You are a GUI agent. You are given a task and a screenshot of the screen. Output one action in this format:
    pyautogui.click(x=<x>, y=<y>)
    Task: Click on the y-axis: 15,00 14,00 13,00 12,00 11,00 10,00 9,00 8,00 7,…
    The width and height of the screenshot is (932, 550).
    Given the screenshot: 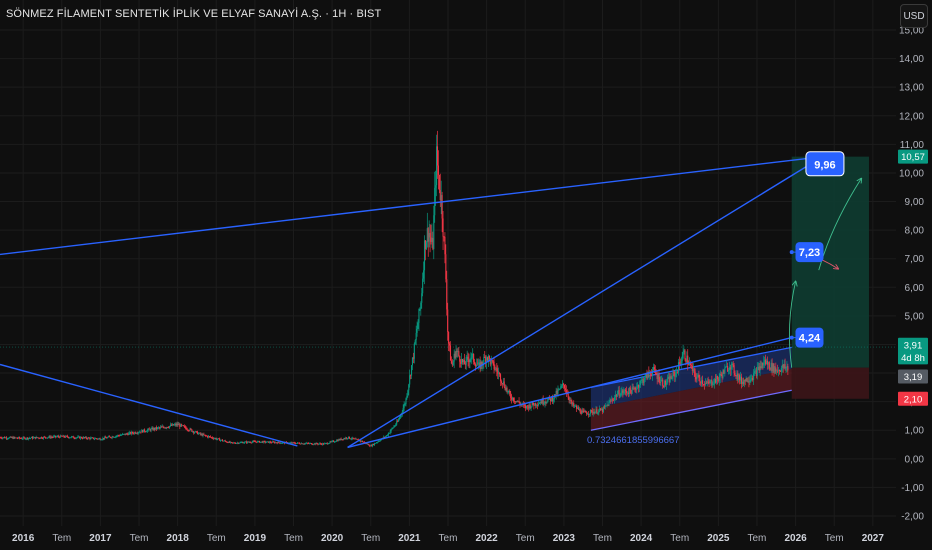 What is the action you would take?
    pyautogui.click(x=911, y=274)
    